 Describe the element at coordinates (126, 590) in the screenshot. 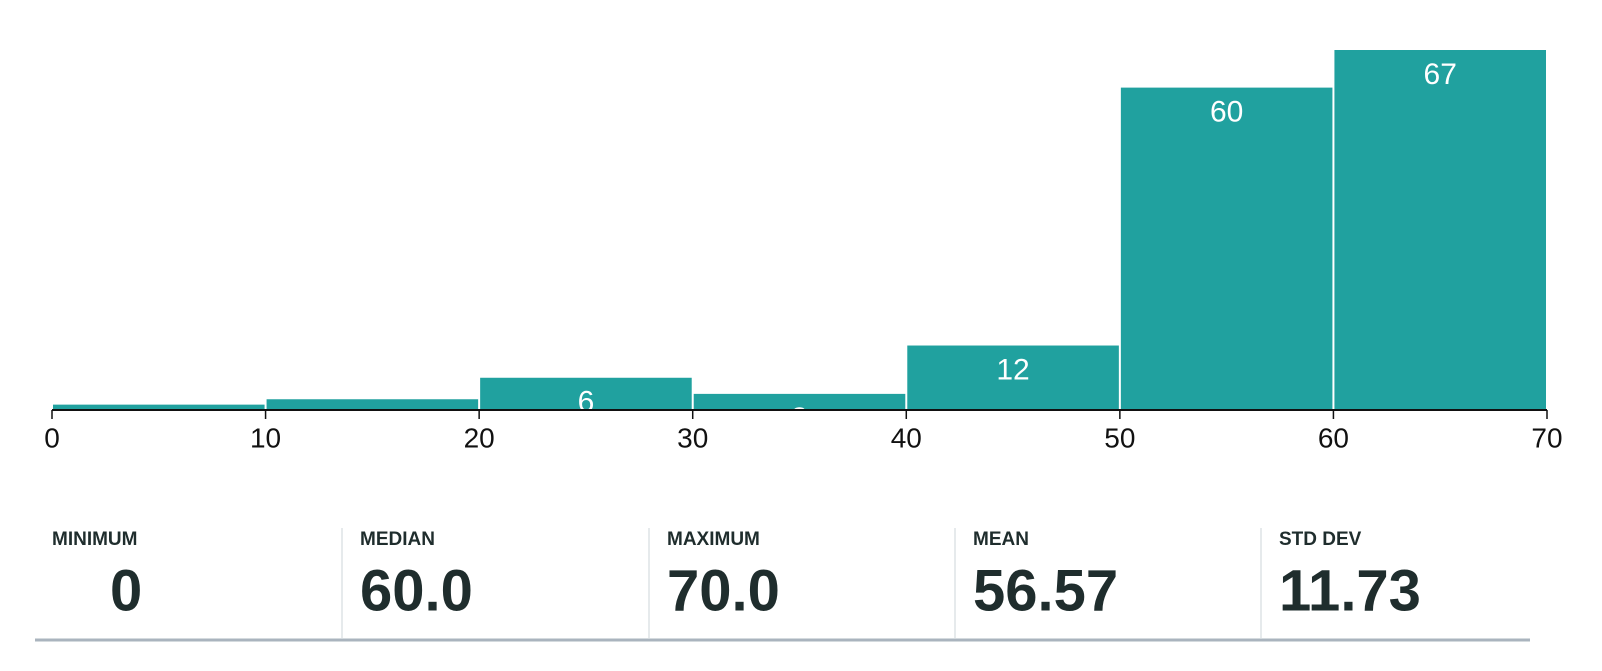

I see `stat-value: 0` at that location.